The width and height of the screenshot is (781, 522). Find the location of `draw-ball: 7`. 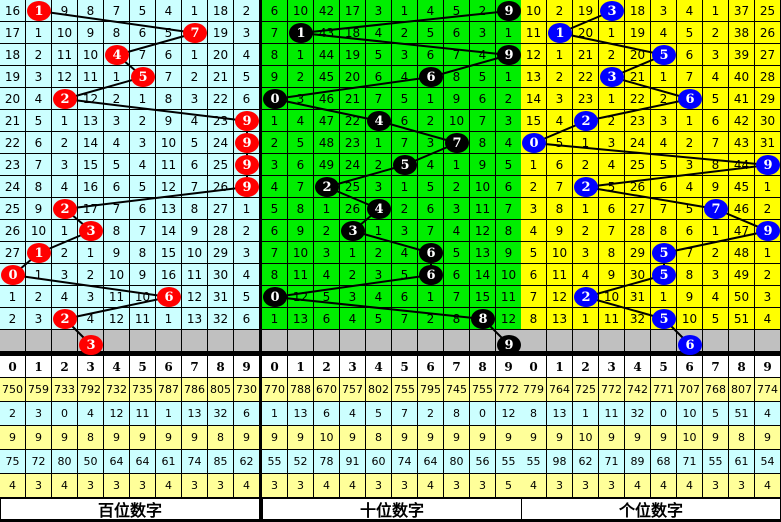

draw-ball: 7 is located at coordinates (195, 33).